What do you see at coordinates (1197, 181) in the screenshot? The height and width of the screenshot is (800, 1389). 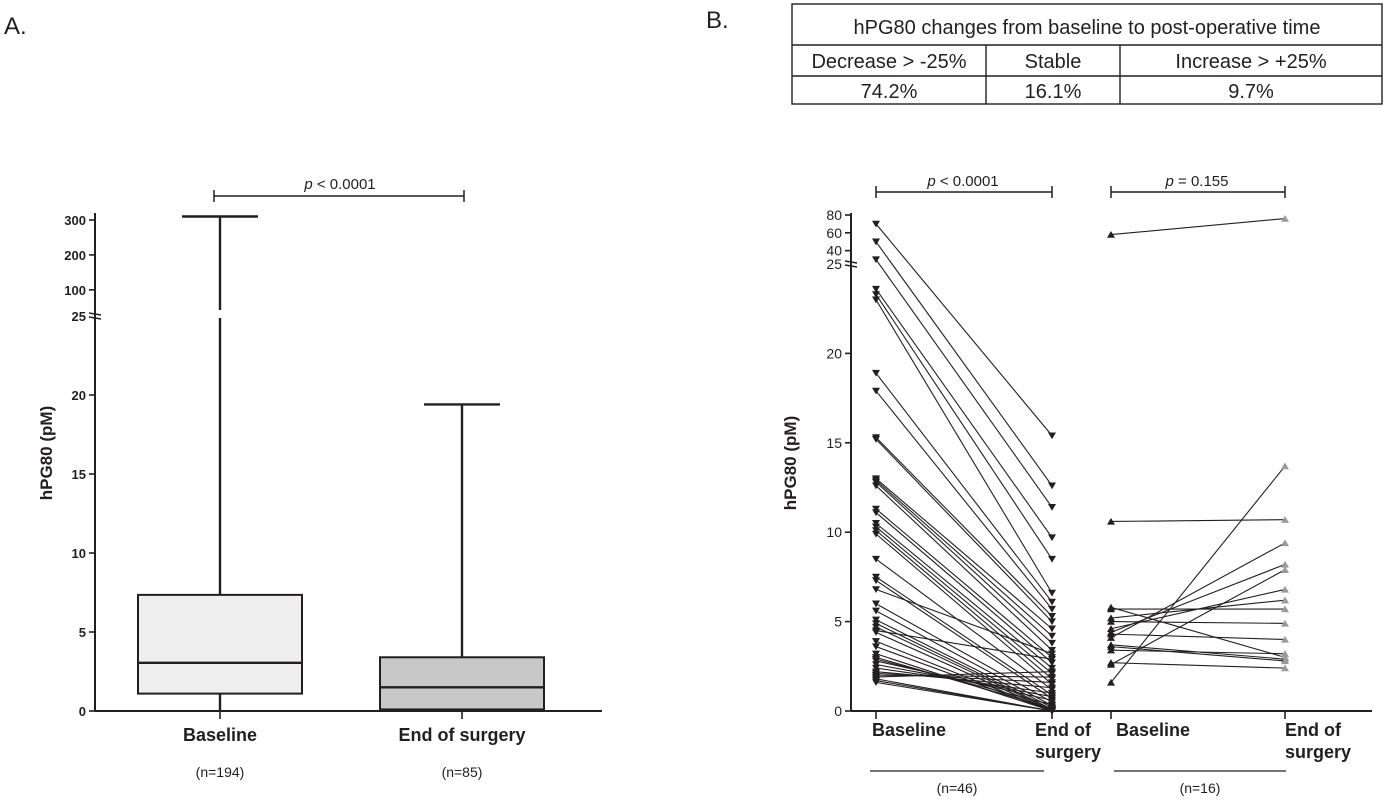 I see `panel-b-g2-pvalue: p = 0.155` at bounding box center [1197, 181].